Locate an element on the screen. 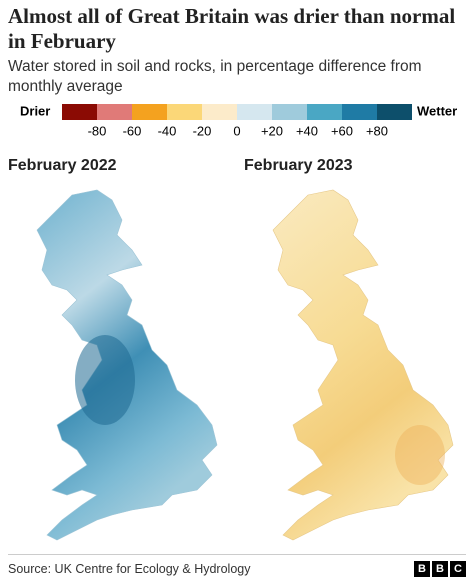 The image size is (474, 580). legend-tick-label: +80 is located at coordinates (377, 130).